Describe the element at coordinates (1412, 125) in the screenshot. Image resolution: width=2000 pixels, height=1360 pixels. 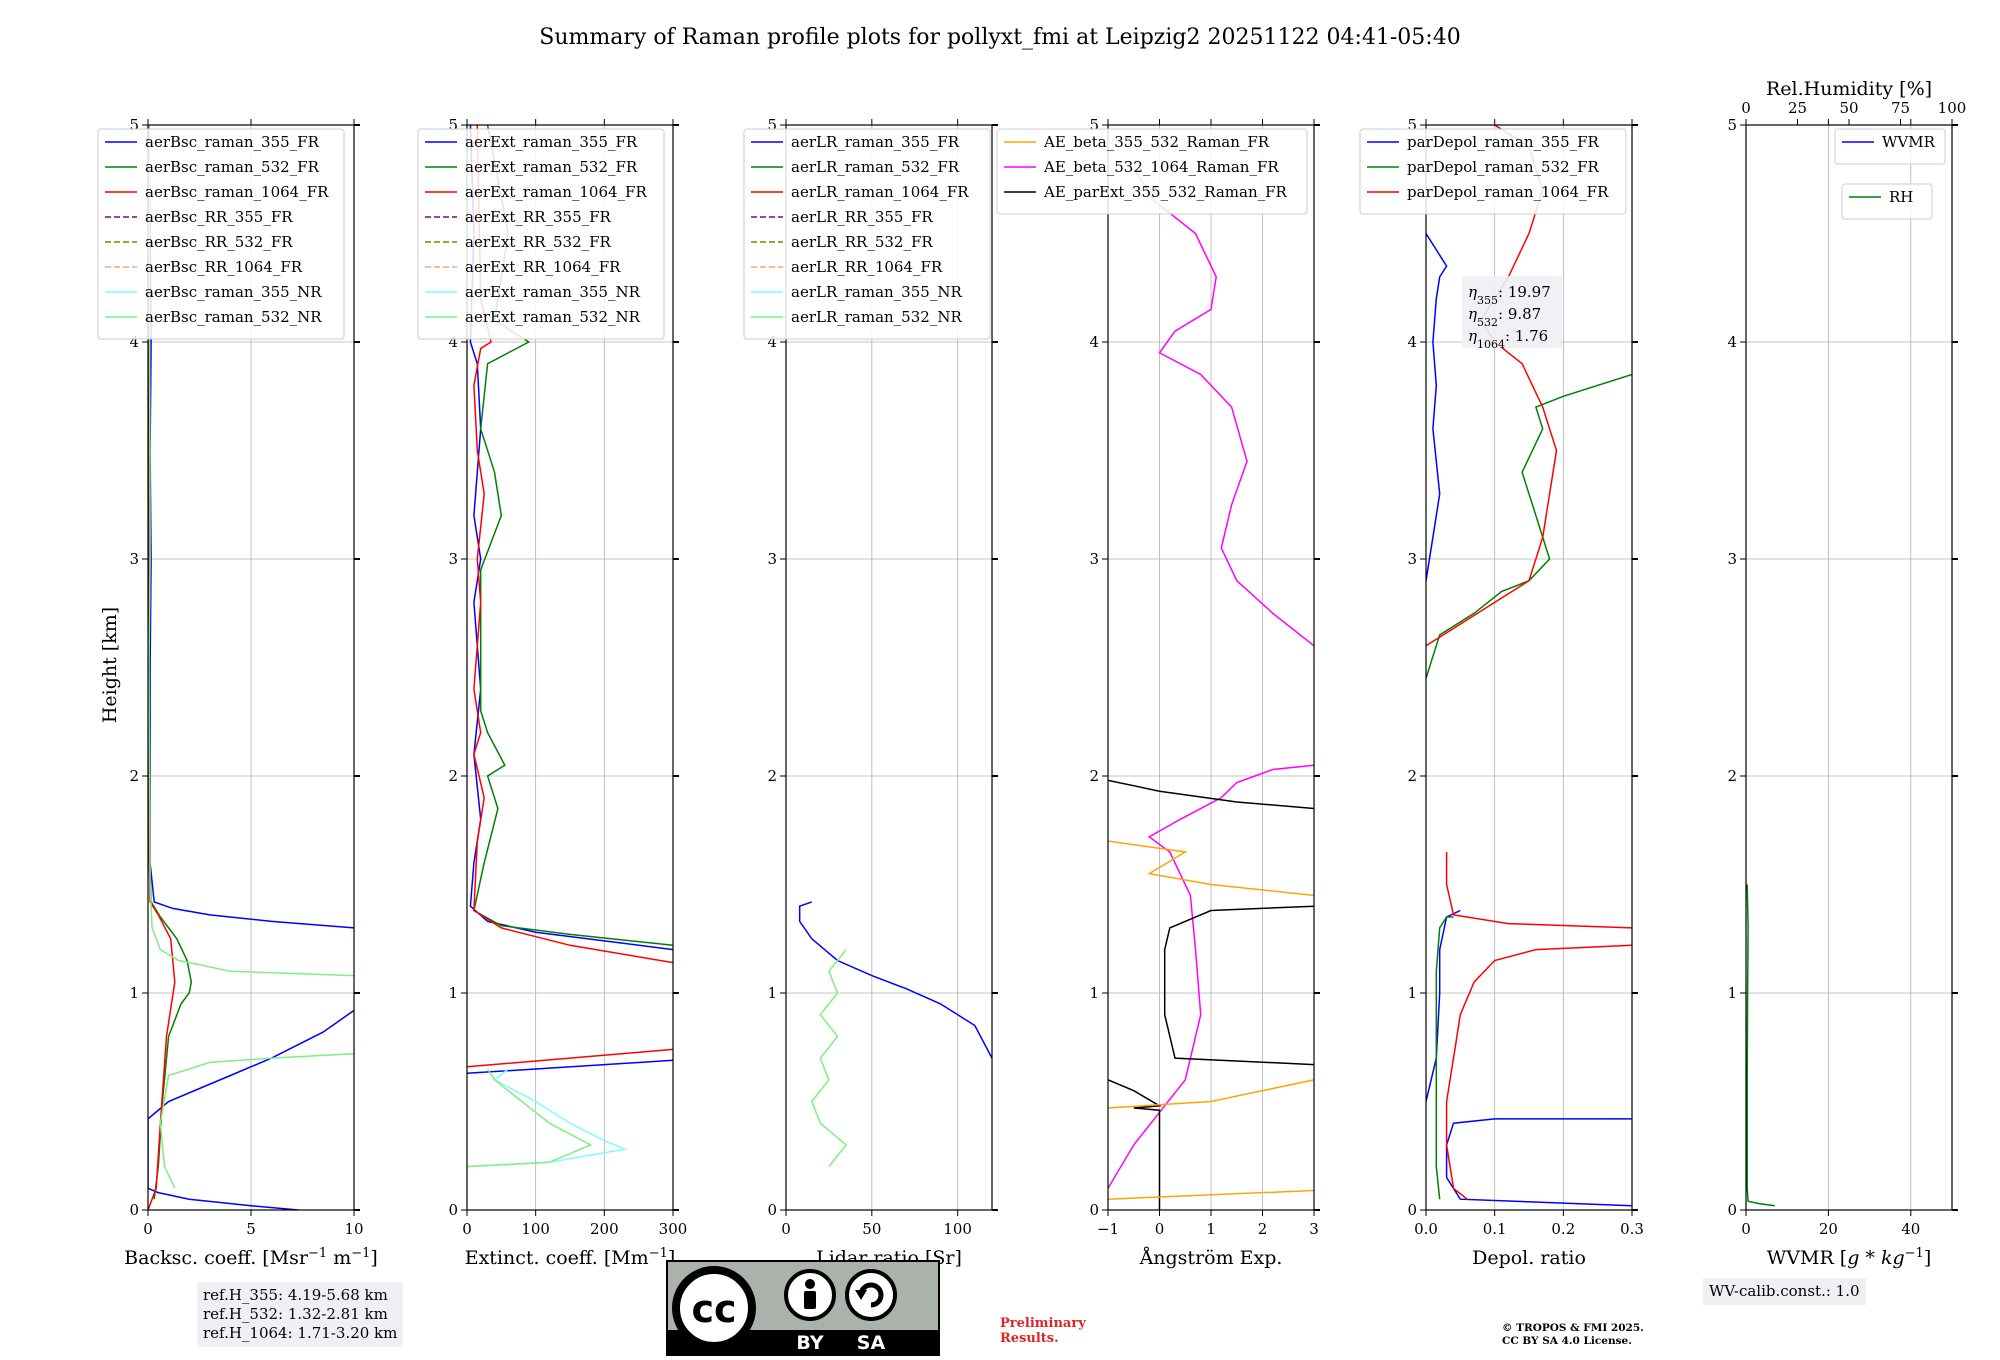
I see `y-tick-label: 5` at that location.